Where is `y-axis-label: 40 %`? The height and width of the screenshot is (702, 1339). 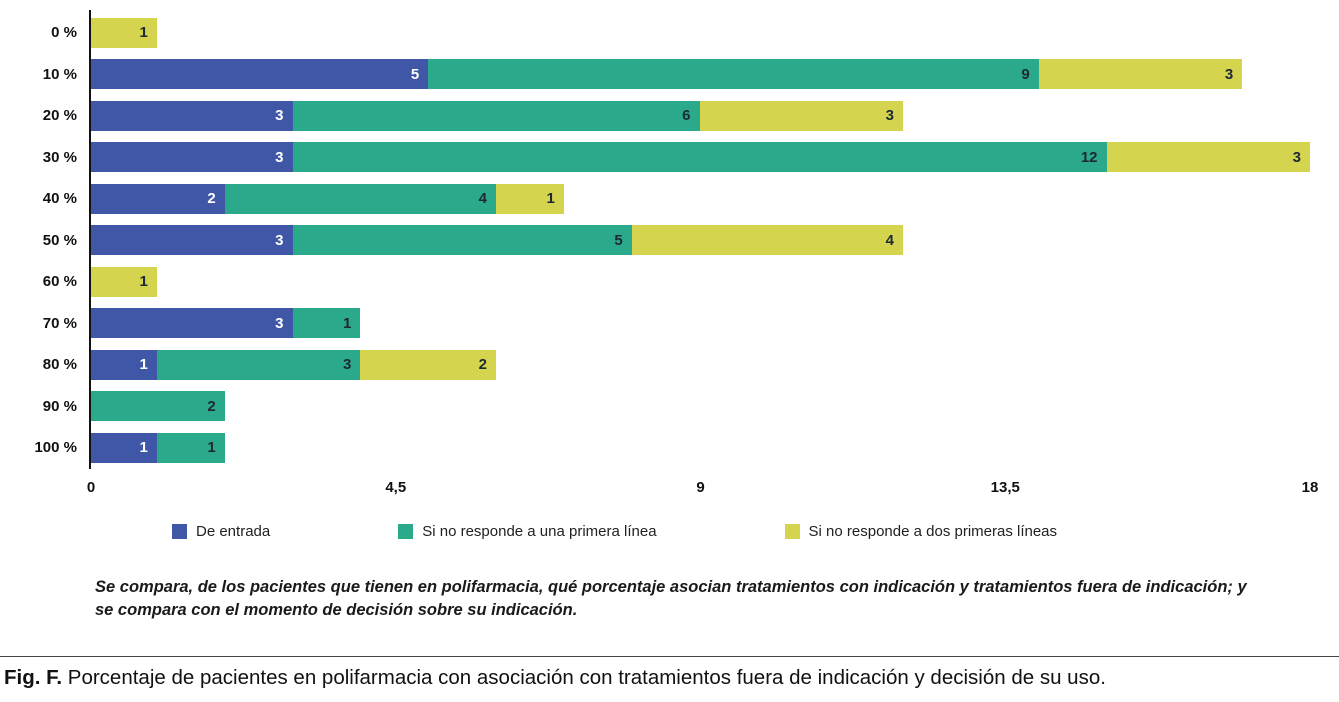
y-axis-label: 40 % is located at coordinates (59, 199).